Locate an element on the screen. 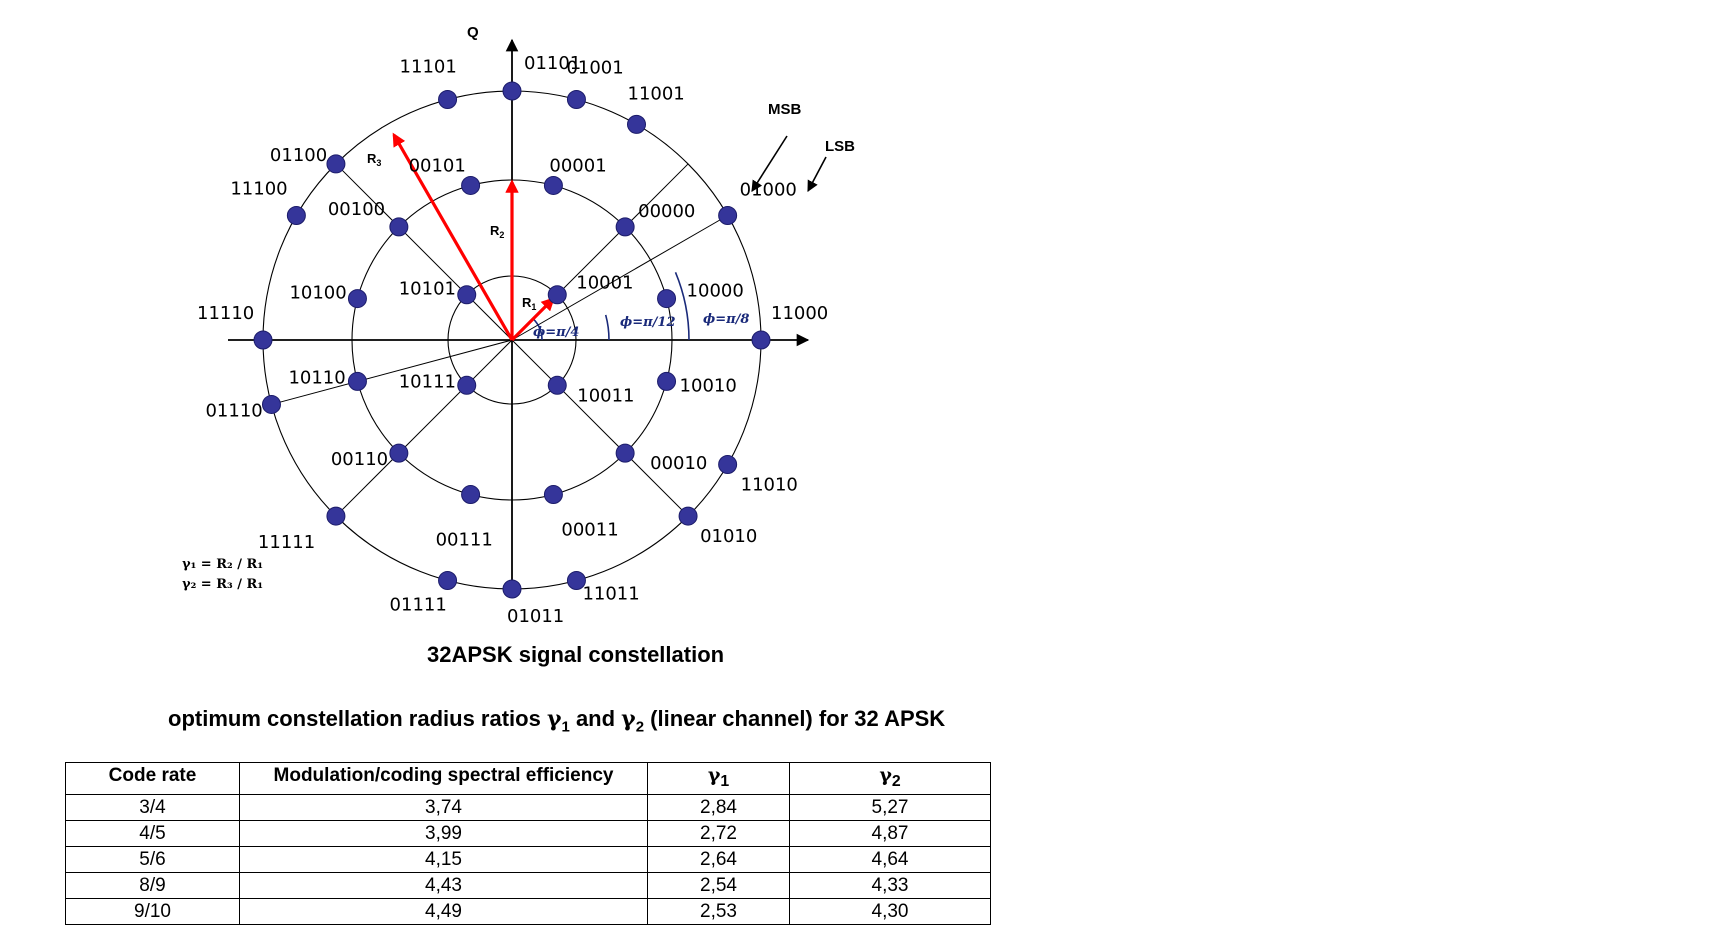  cell-code-rate: 4/5 is located at coordinates (152, 833).